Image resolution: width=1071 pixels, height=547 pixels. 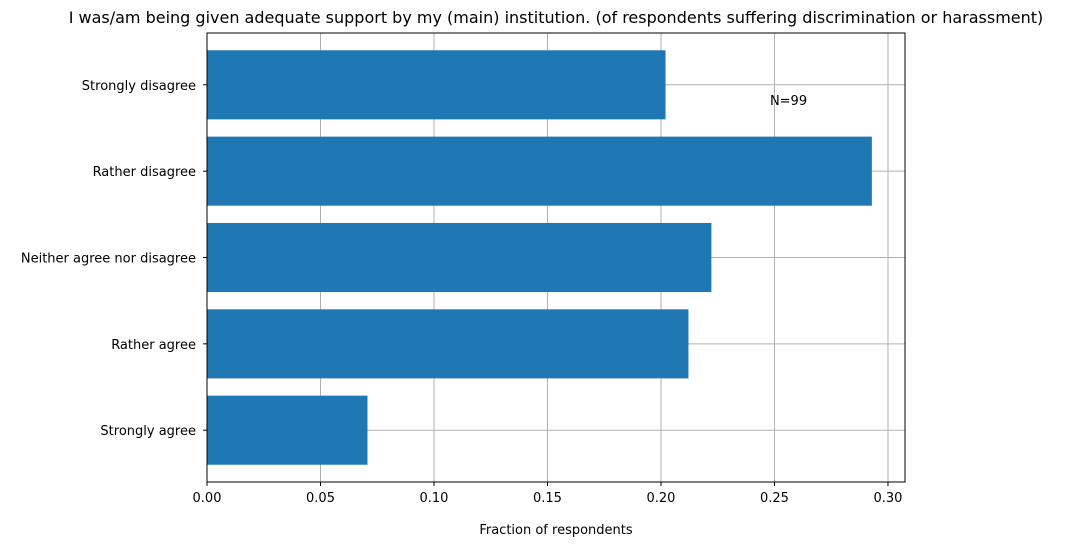 I want to click on x-tick-label: 0.20, so click(x=661, y=498).